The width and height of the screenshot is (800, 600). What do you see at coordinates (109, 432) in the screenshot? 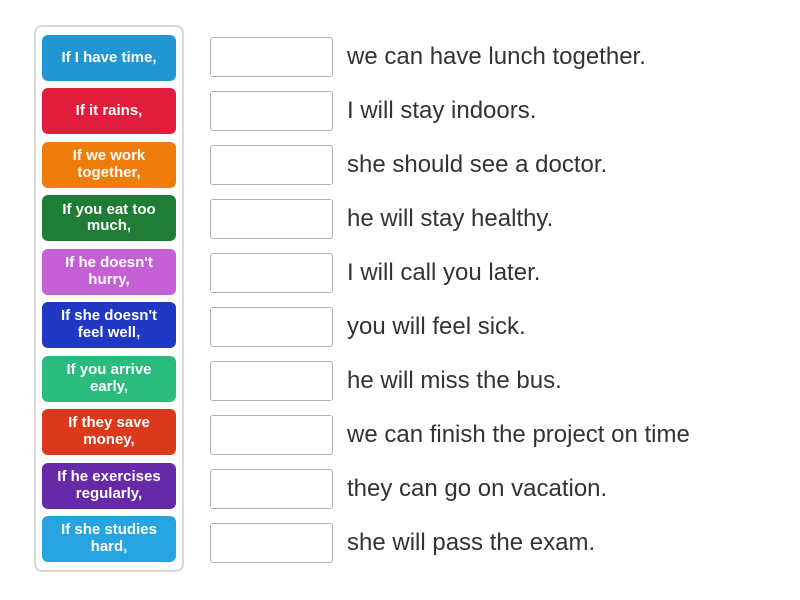
I see `clue-tile: If they save money,` at bounding box center [109, 432].